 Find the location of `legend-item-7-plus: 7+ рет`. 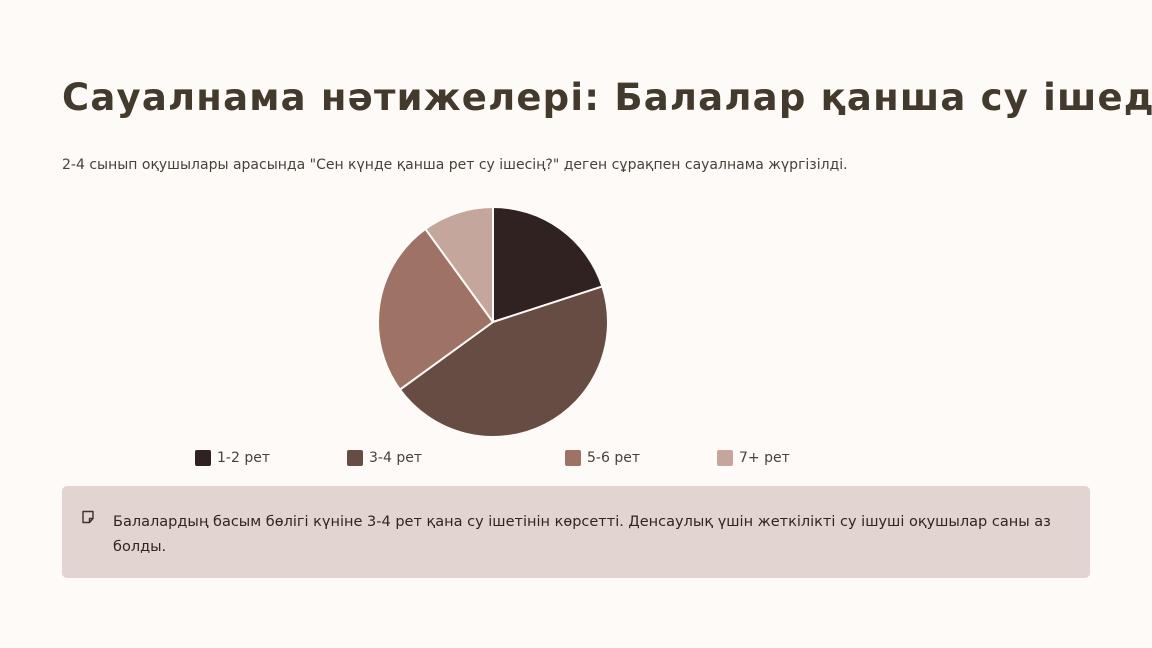

legend-item-7-plus: 7+ рет is located at coordinates (753, 458).